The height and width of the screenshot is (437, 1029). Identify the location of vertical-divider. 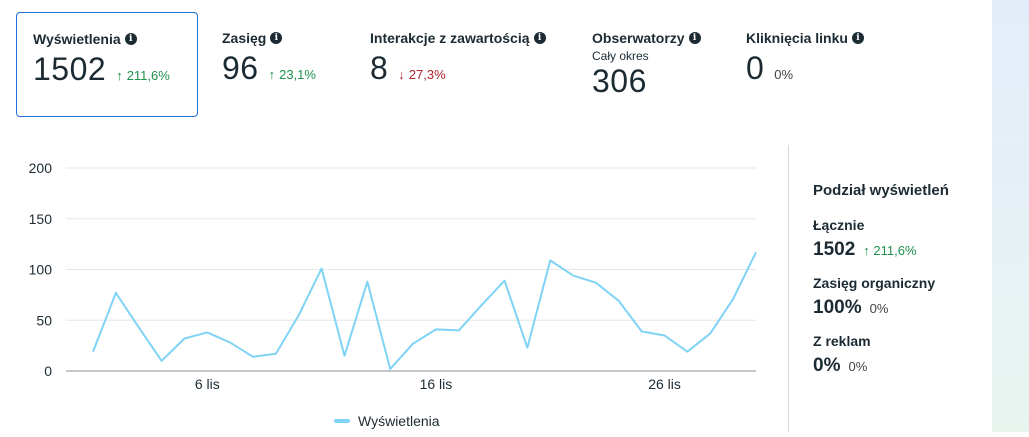
(788, 288).